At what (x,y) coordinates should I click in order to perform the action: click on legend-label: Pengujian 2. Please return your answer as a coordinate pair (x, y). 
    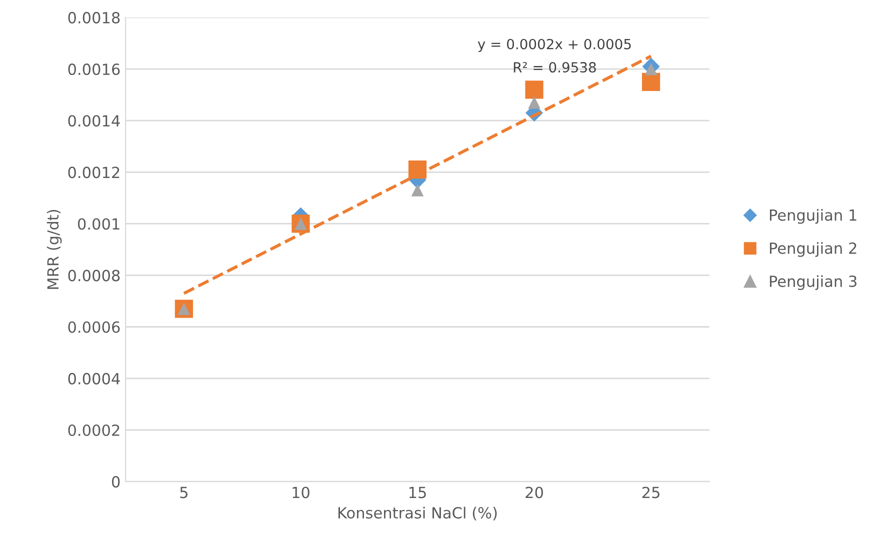
    Looking at the image, I should click on (813, 249).